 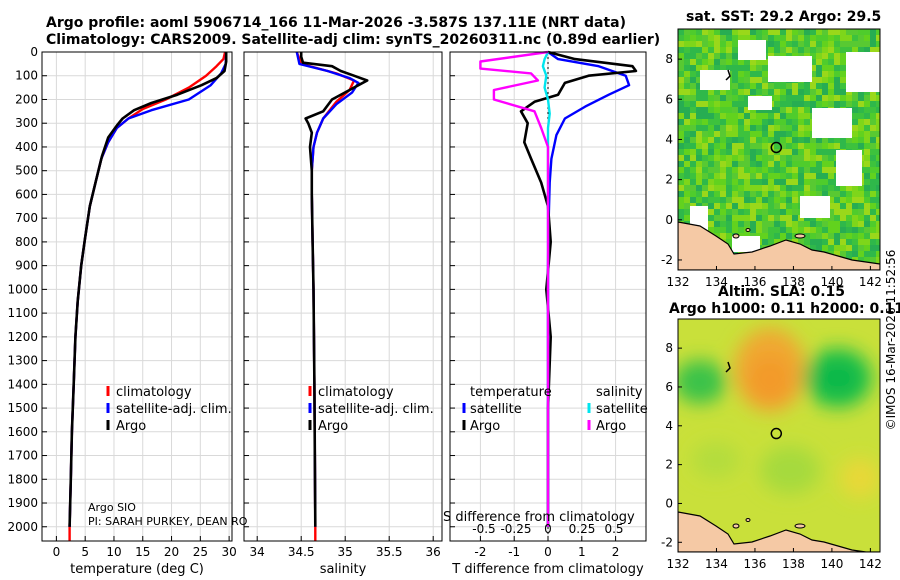 What do you see at coordinates (142, 552) in the screenshot?
I see `x-tick-label: 15` at bounding box center [142, 552].